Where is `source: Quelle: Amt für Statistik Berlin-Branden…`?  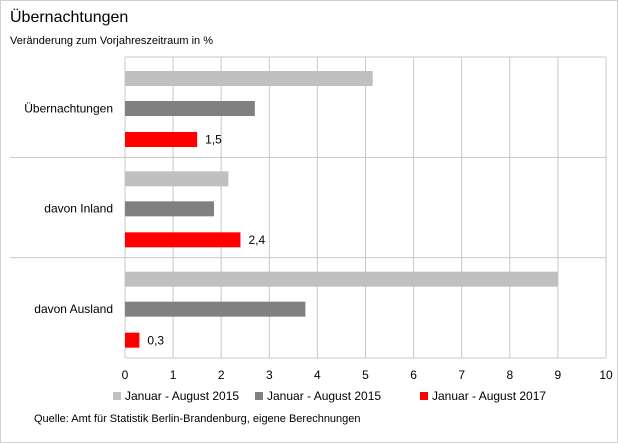 source: Quelle: Amt für Statistik Berlin-Branden… is located at coordinates (197, 419).